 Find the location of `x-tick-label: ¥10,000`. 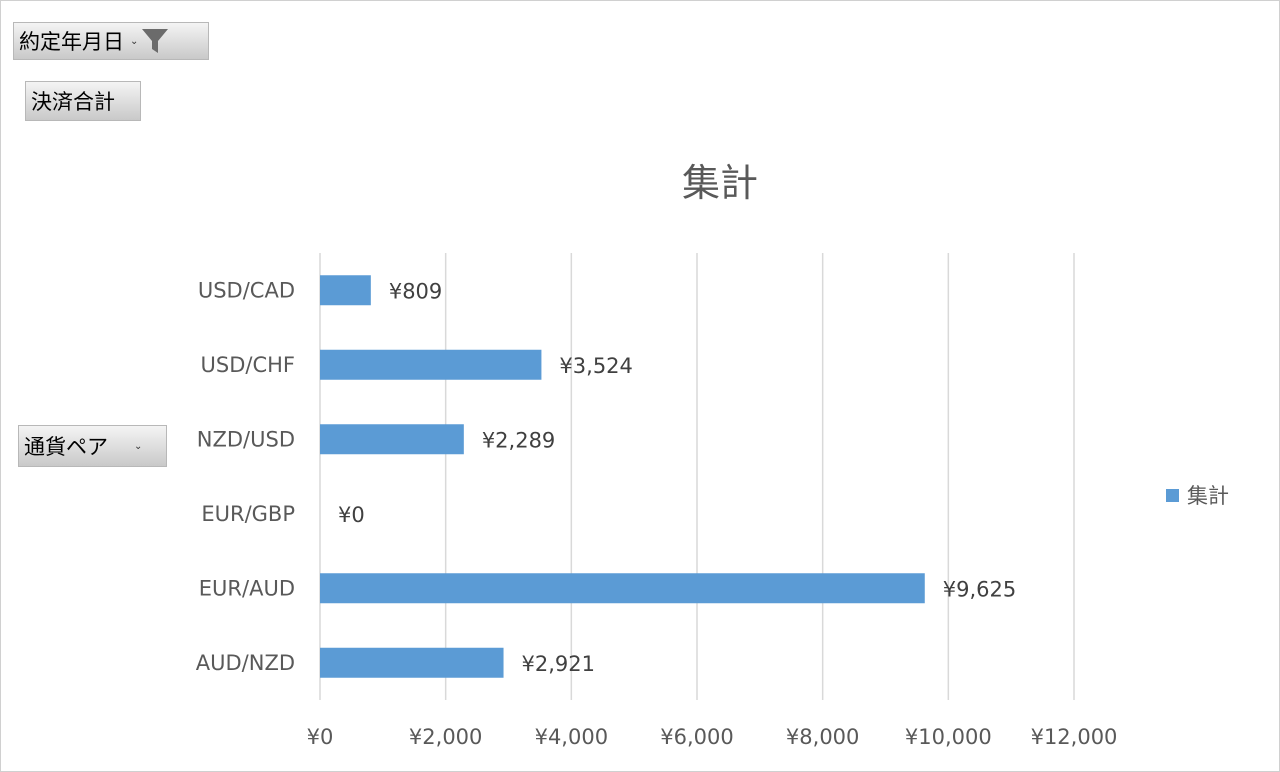

x-tick-label: ¥10,000 is located at coordinates (948, 737).